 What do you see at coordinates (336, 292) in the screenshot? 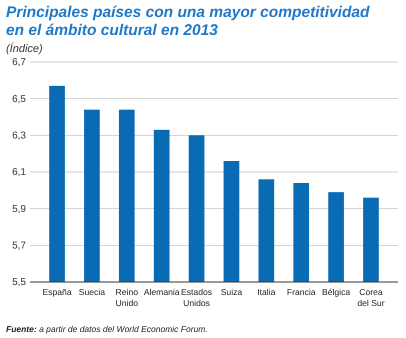
I see `x-tick-label: Bélgica` at bounding box center [336, 292].